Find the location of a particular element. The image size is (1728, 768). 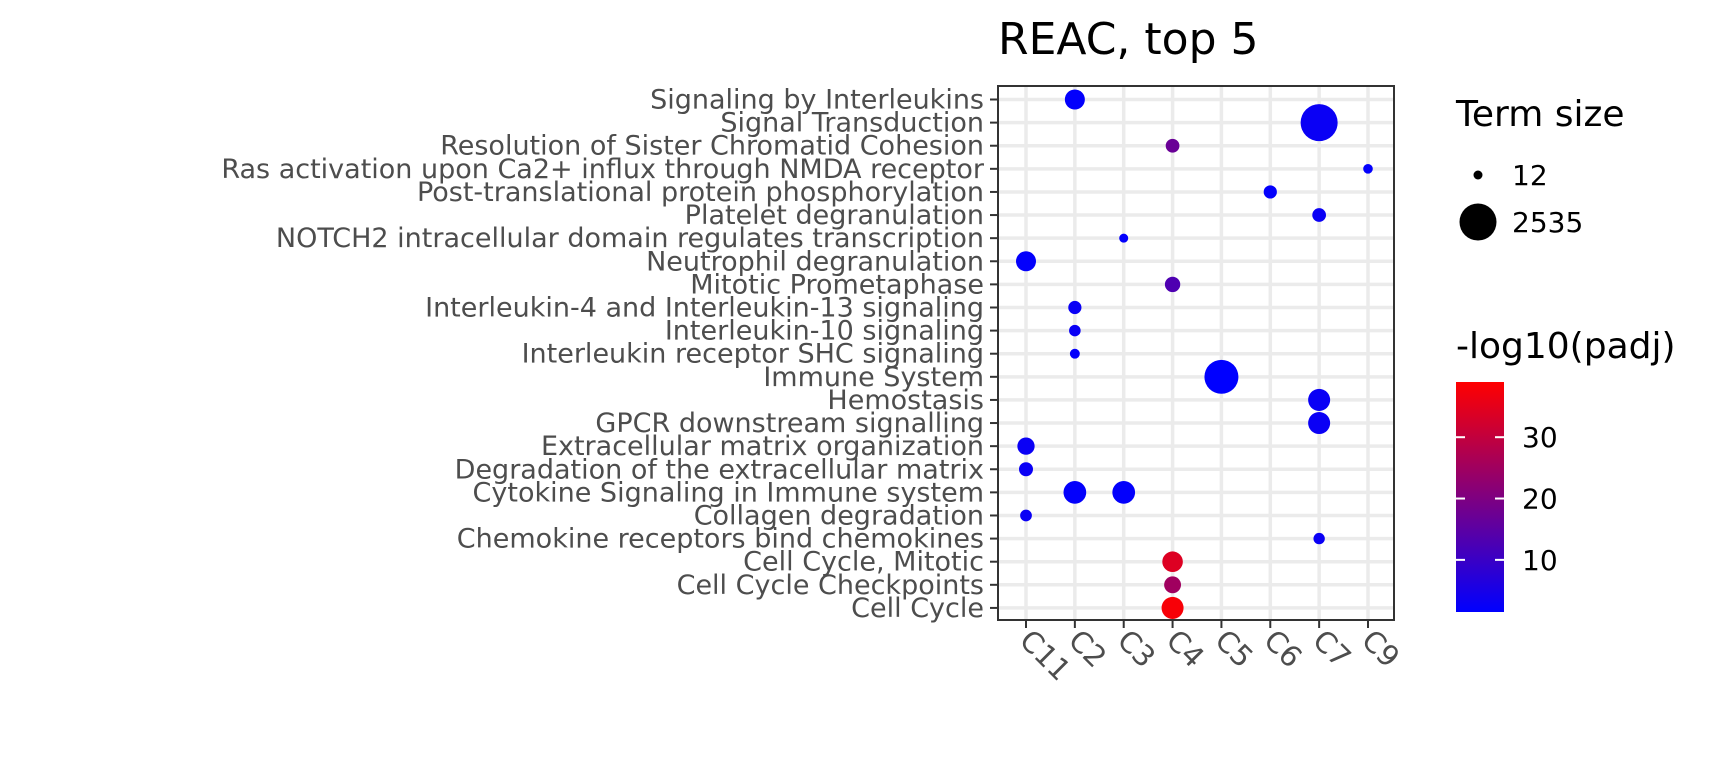

y-tick-label: Chemokine receptors bind chemokines is located at coordinates (720, 539).